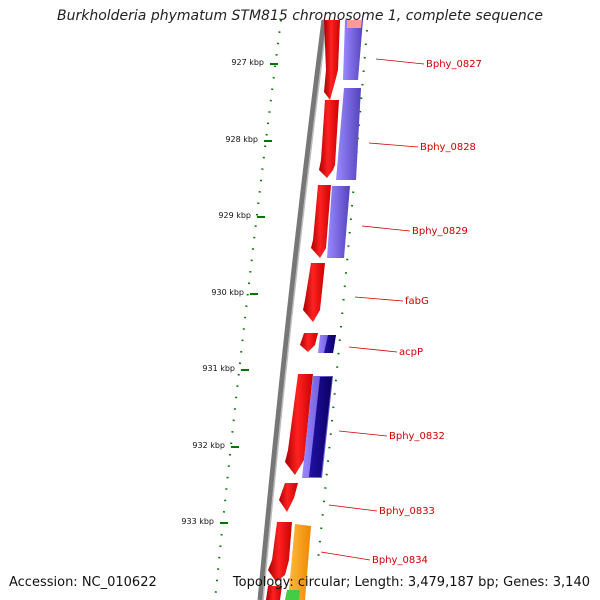 The image size is (600, 600). I want to click on tick-label: 932 kbp, so click(208, 445).